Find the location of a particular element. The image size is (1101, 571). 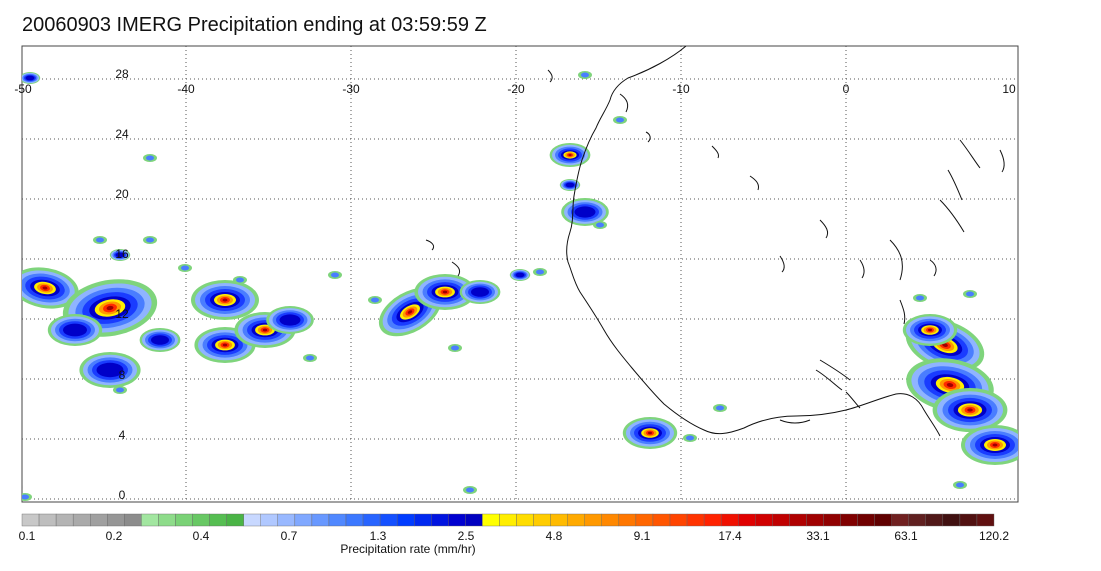

longitude-labels: -50 -40 -30 -20 -10 0 10 is located at coordinates (515, 89).